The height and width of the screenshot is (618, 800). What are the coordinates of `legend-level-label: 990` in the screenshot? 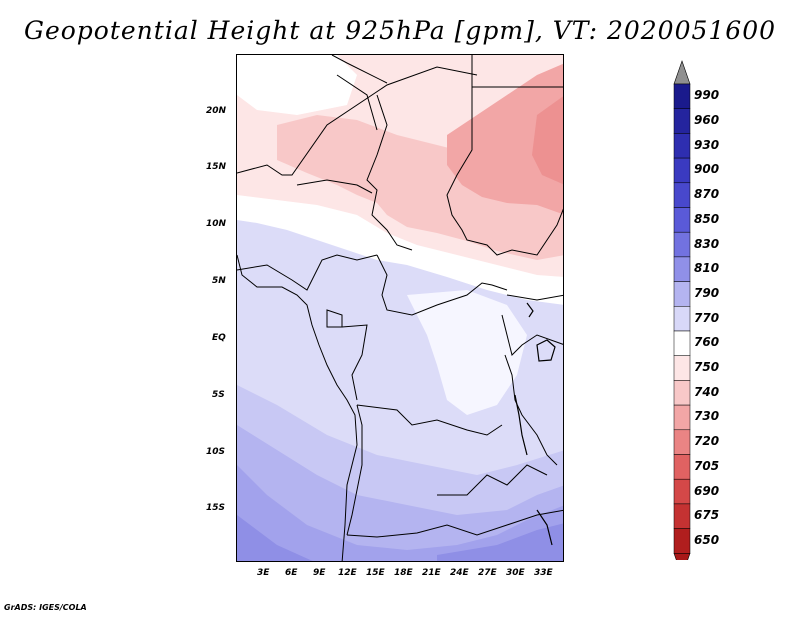 It's located at (707, 95).